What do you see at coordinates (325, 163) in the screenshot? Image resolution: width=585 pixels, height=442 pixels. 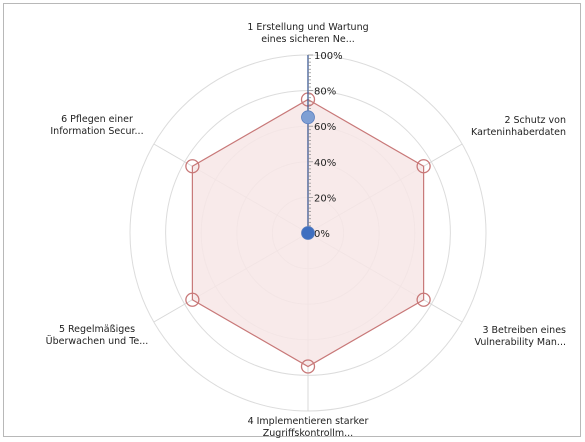 I see `tick-label-40pct: 40%` at bounding box center [325, 163].